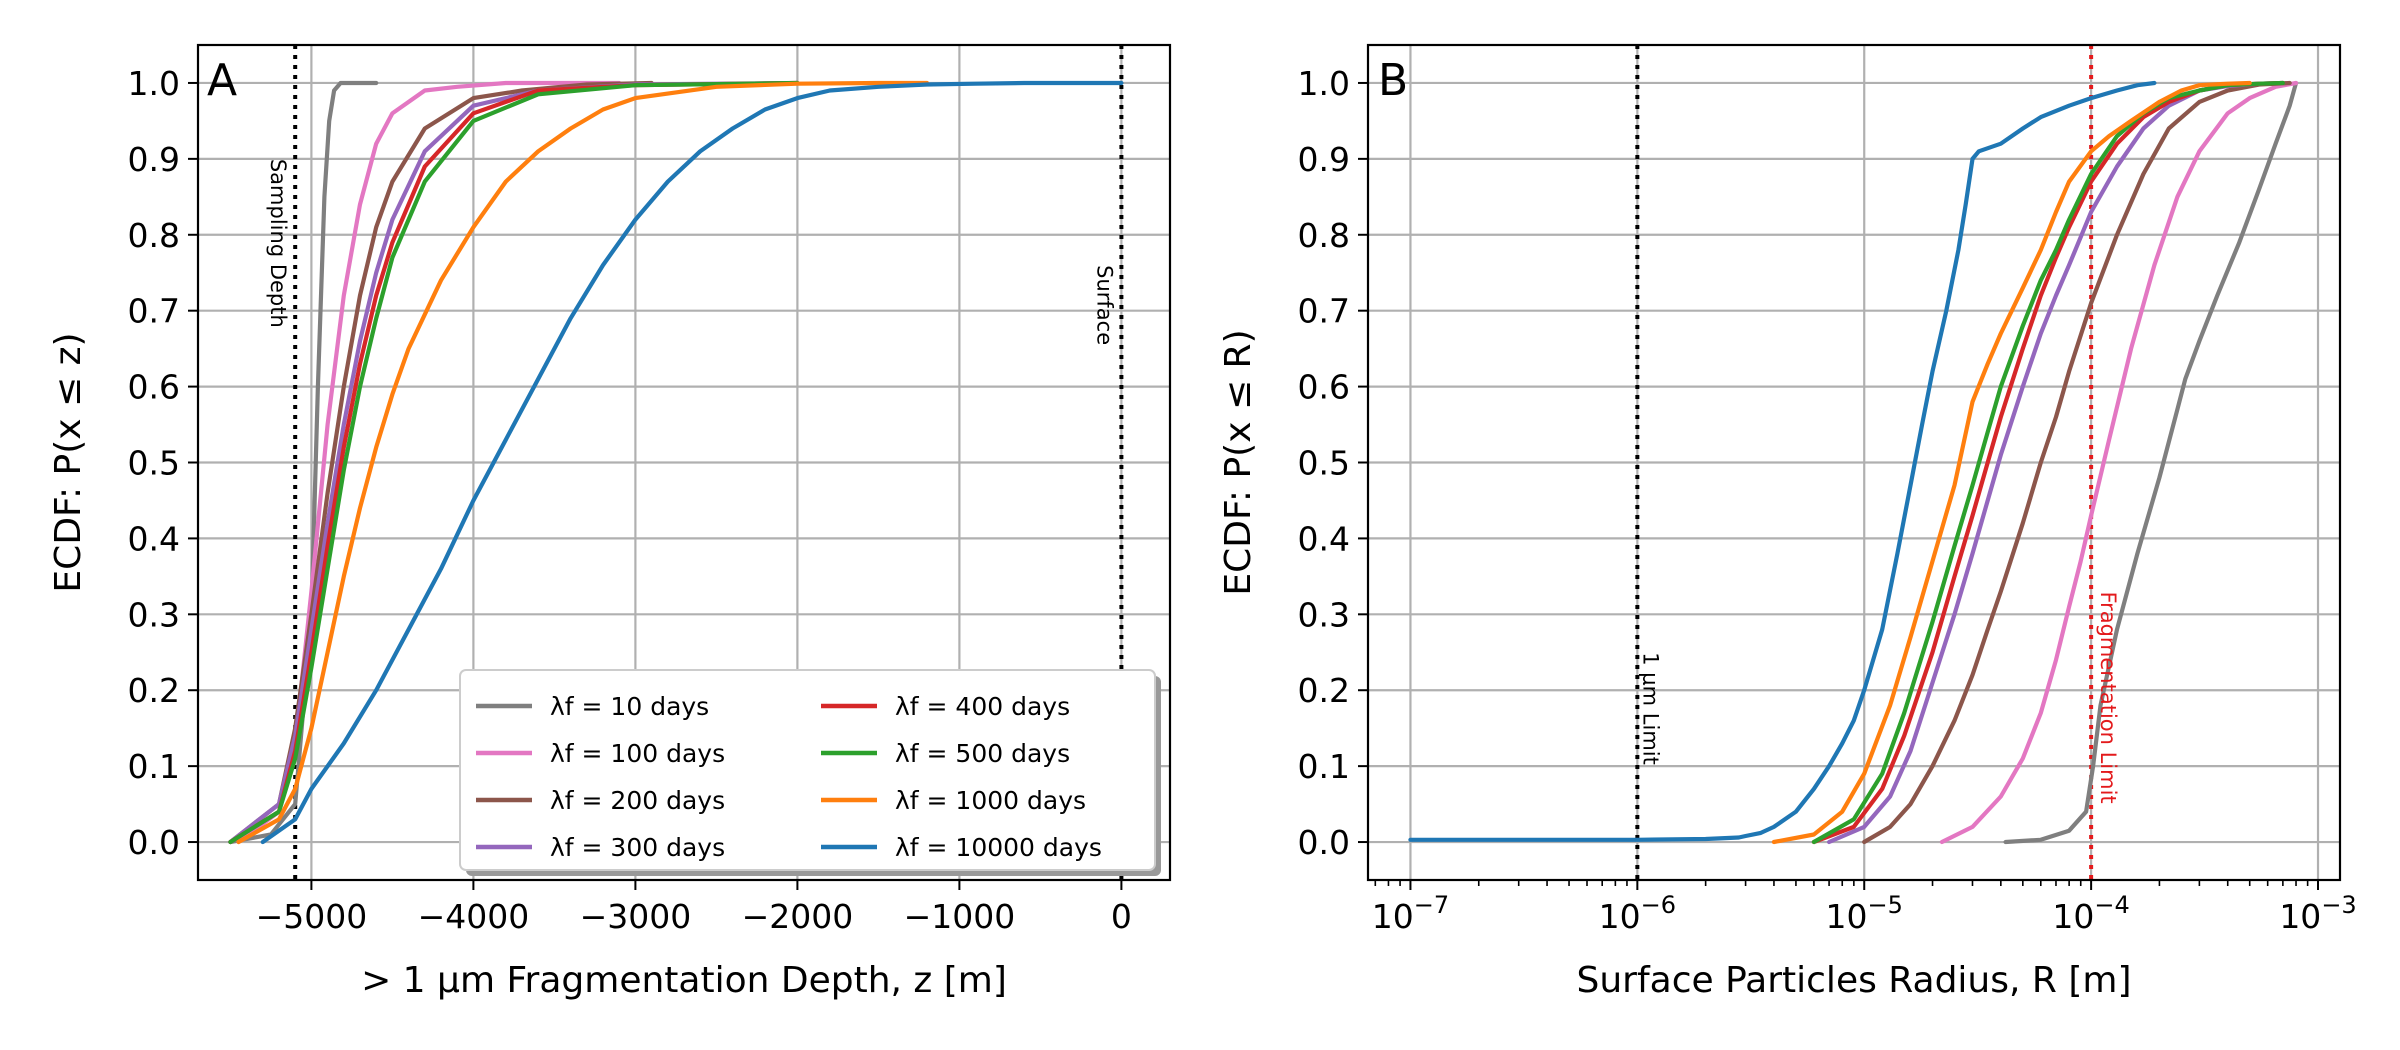  I want to click on x-tick-label: −5000, so click(312, 916).